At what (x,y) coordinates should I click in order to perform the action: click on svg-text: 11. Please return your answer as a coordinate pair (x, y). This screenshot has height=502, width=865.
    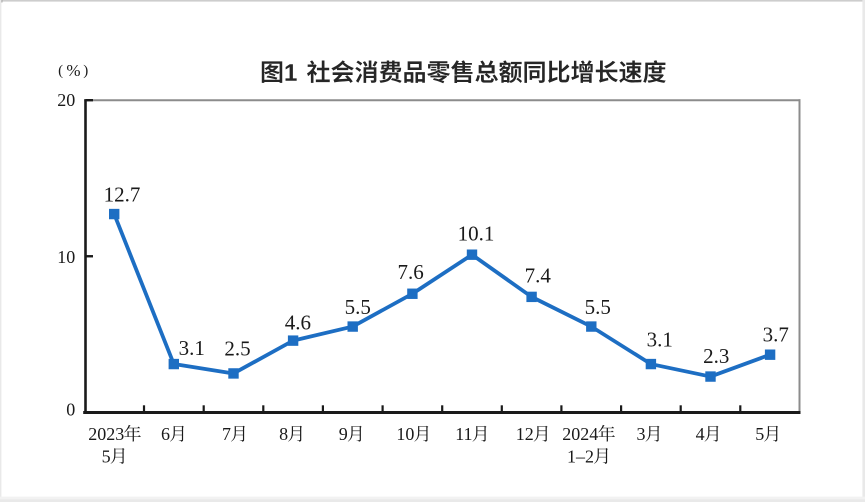
    Looking at the image, I should click on (463, 434).